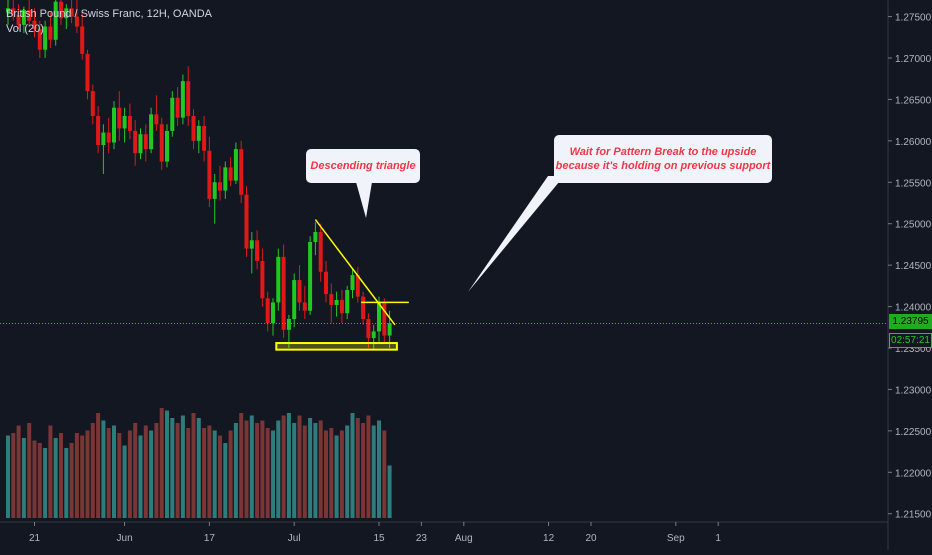 This screenshot has height=555, width=932. Describe the element at coordinates (913, 142) in the screenshot. I see `y-tick-label: 1.26000` at that location.